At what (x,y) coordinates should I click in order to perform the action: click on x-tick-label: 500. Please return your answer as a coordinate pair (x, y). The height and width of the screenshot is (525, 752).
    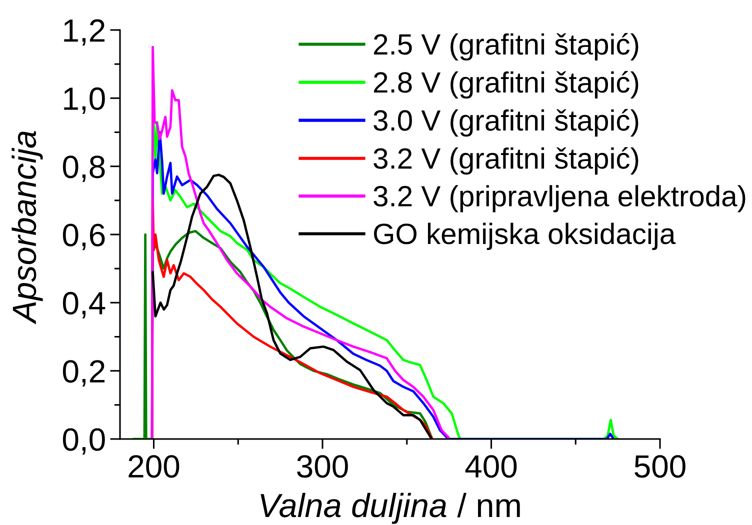
    Looking at the image, I should click on (660, 466).